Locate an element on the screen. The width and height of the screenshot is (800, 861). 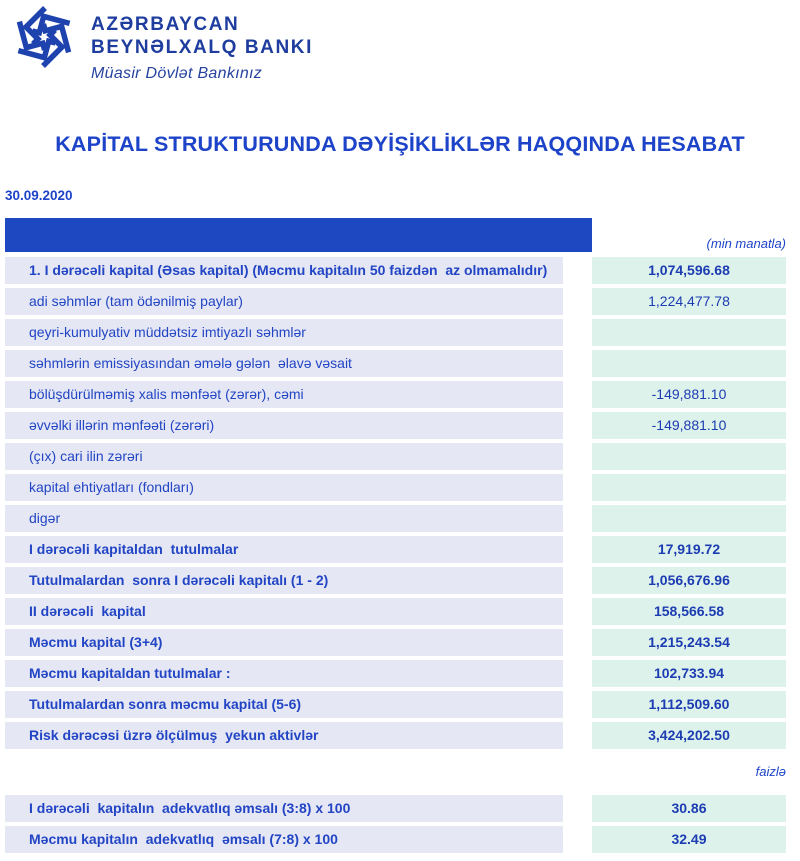
table-row: digər is located at coordinates (395, 518).